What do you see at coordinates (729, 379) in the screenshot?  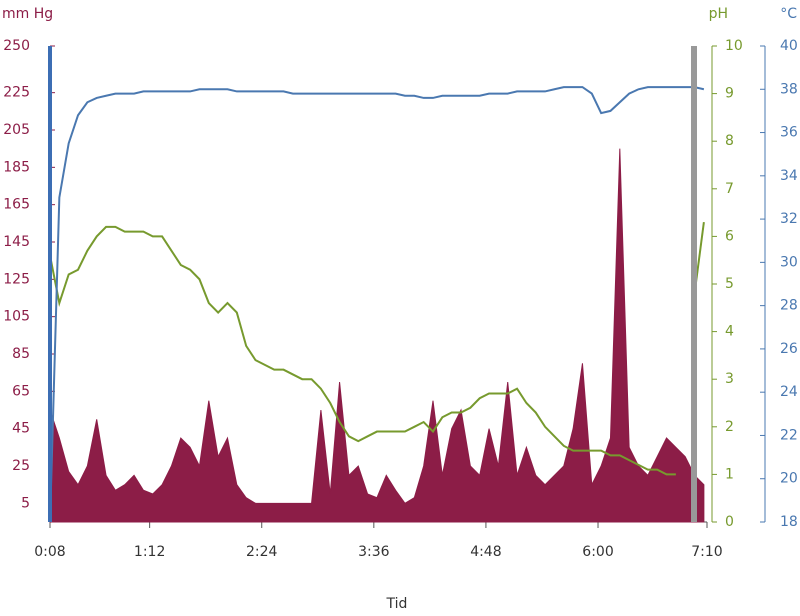 I see `y-tick-label: 3` at bounding box center [729, 379].